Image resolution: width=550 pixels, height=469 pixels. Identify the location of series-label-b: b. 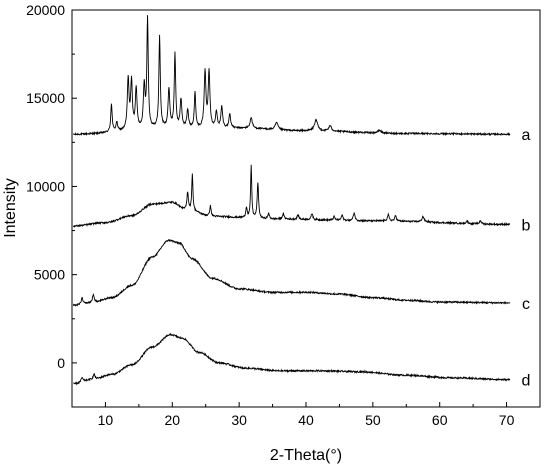
(526, 225).